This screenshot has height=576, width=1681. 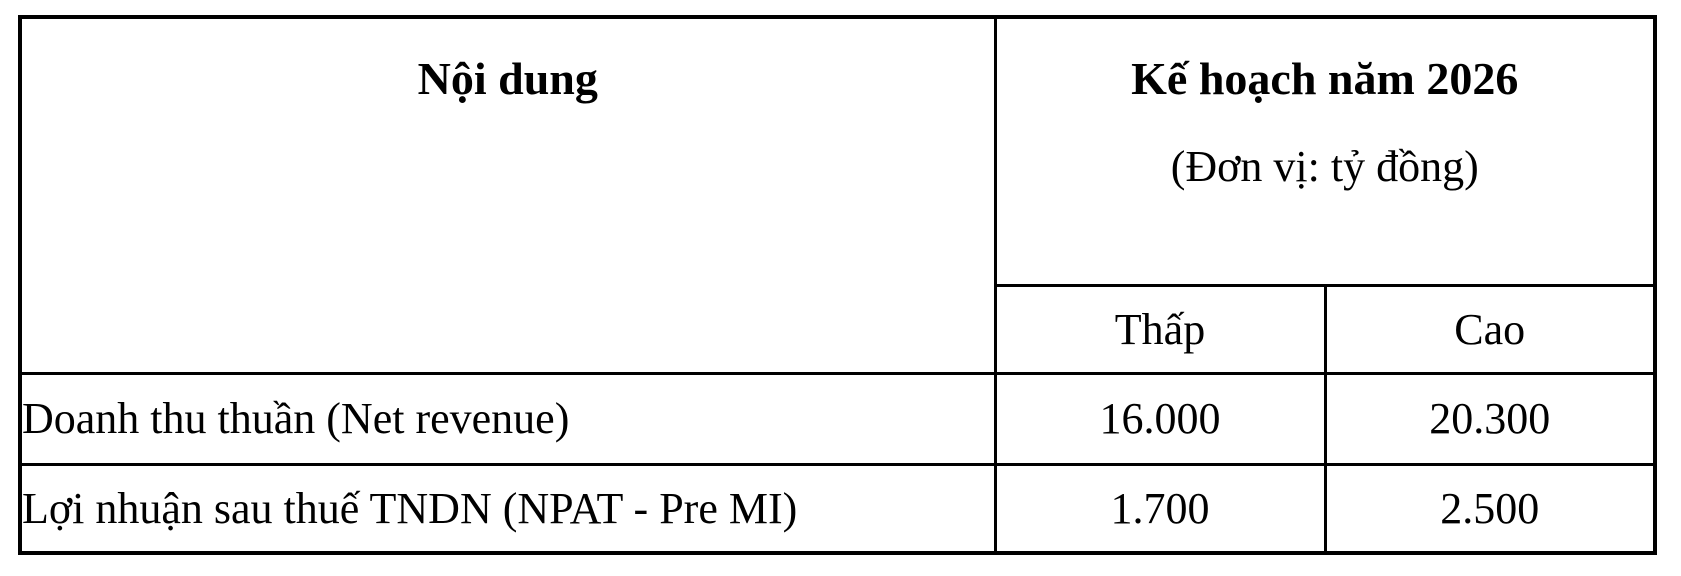 What do you see at coordinates (1160, 418) in the screenshot?
I see `row-value-low: 16.000` at bounding box center [1160, 418].